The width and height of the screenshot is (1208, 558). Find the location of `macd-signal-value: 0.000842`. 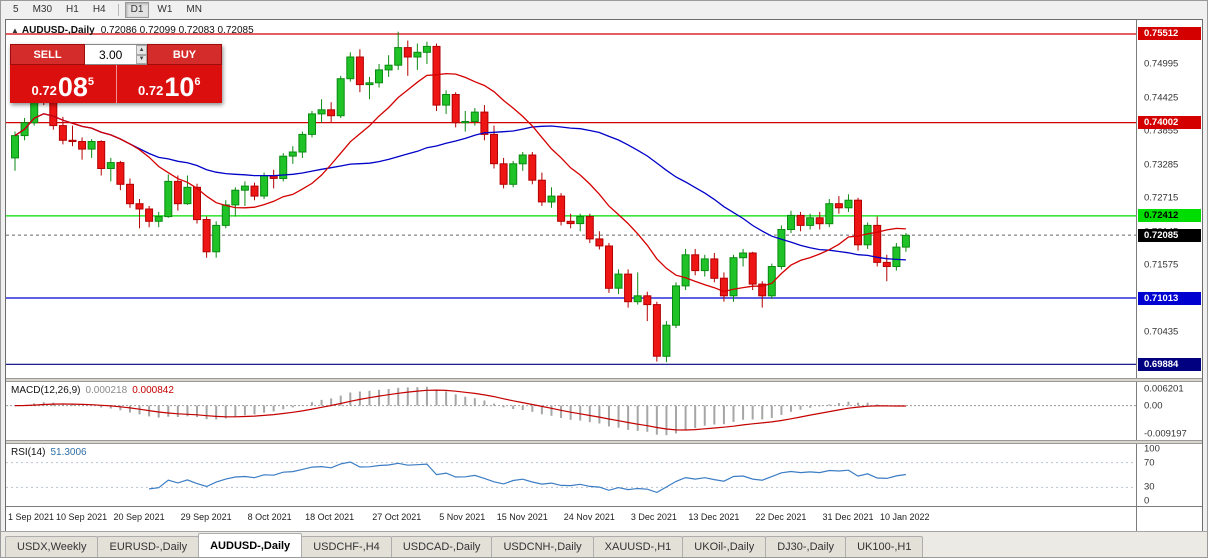

macd-signal-value: 0.000842 is located at coordinates (153, 390).